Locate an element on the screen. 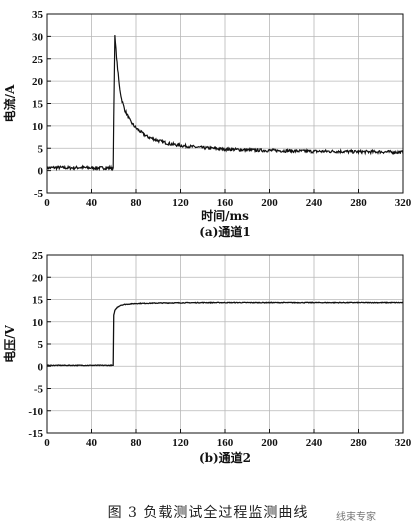  x-ticks-top: 0 40 80 120 160 200 240 280 320 is located at coordinates (228, 199).